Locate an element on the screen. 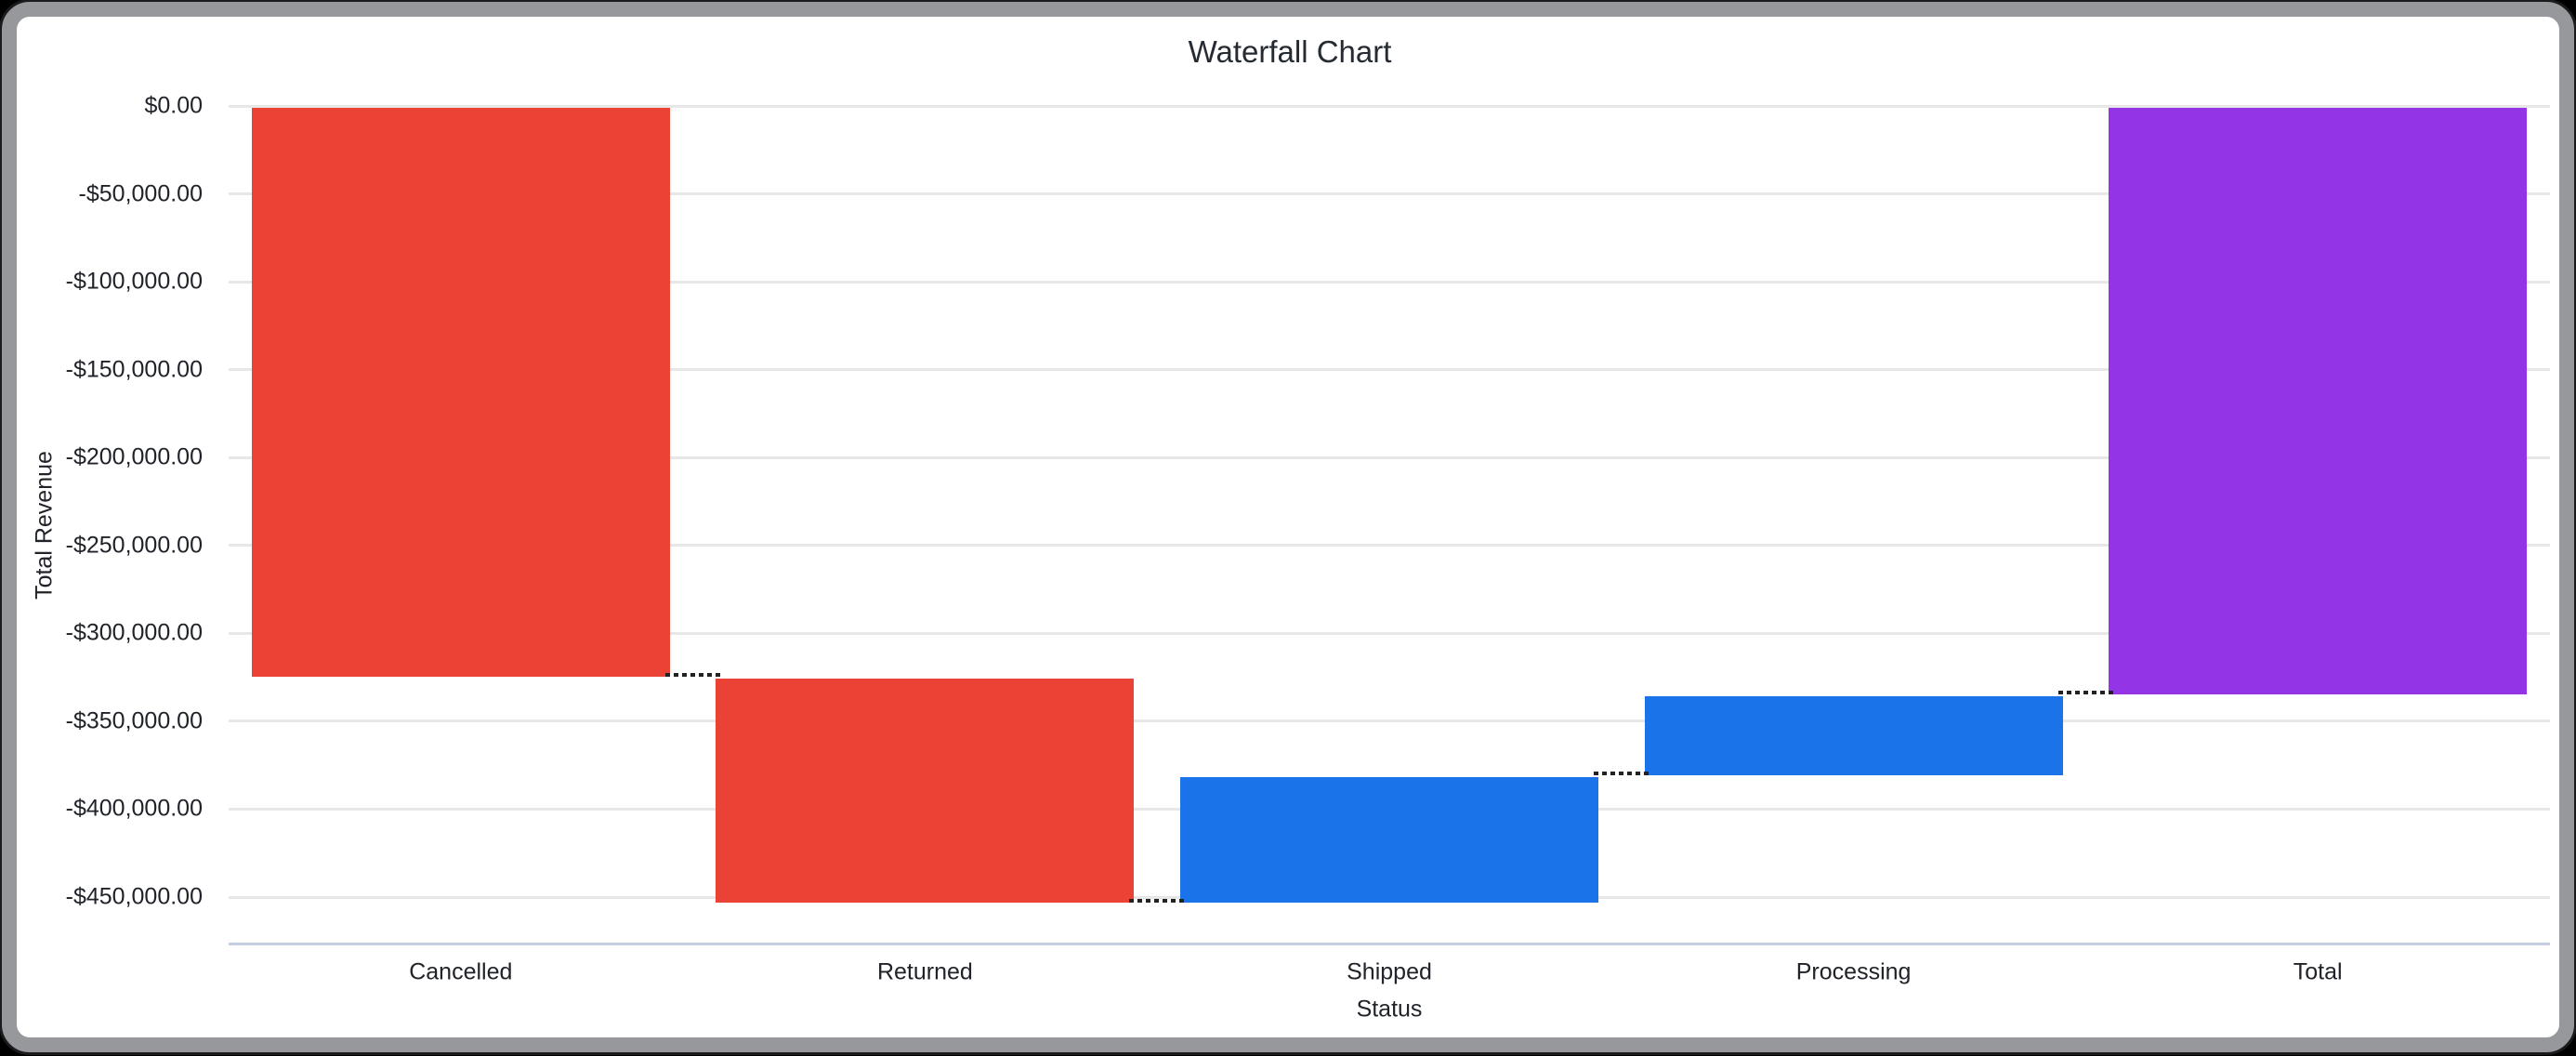  x-axis-line is located at coordinates (1389, 943).